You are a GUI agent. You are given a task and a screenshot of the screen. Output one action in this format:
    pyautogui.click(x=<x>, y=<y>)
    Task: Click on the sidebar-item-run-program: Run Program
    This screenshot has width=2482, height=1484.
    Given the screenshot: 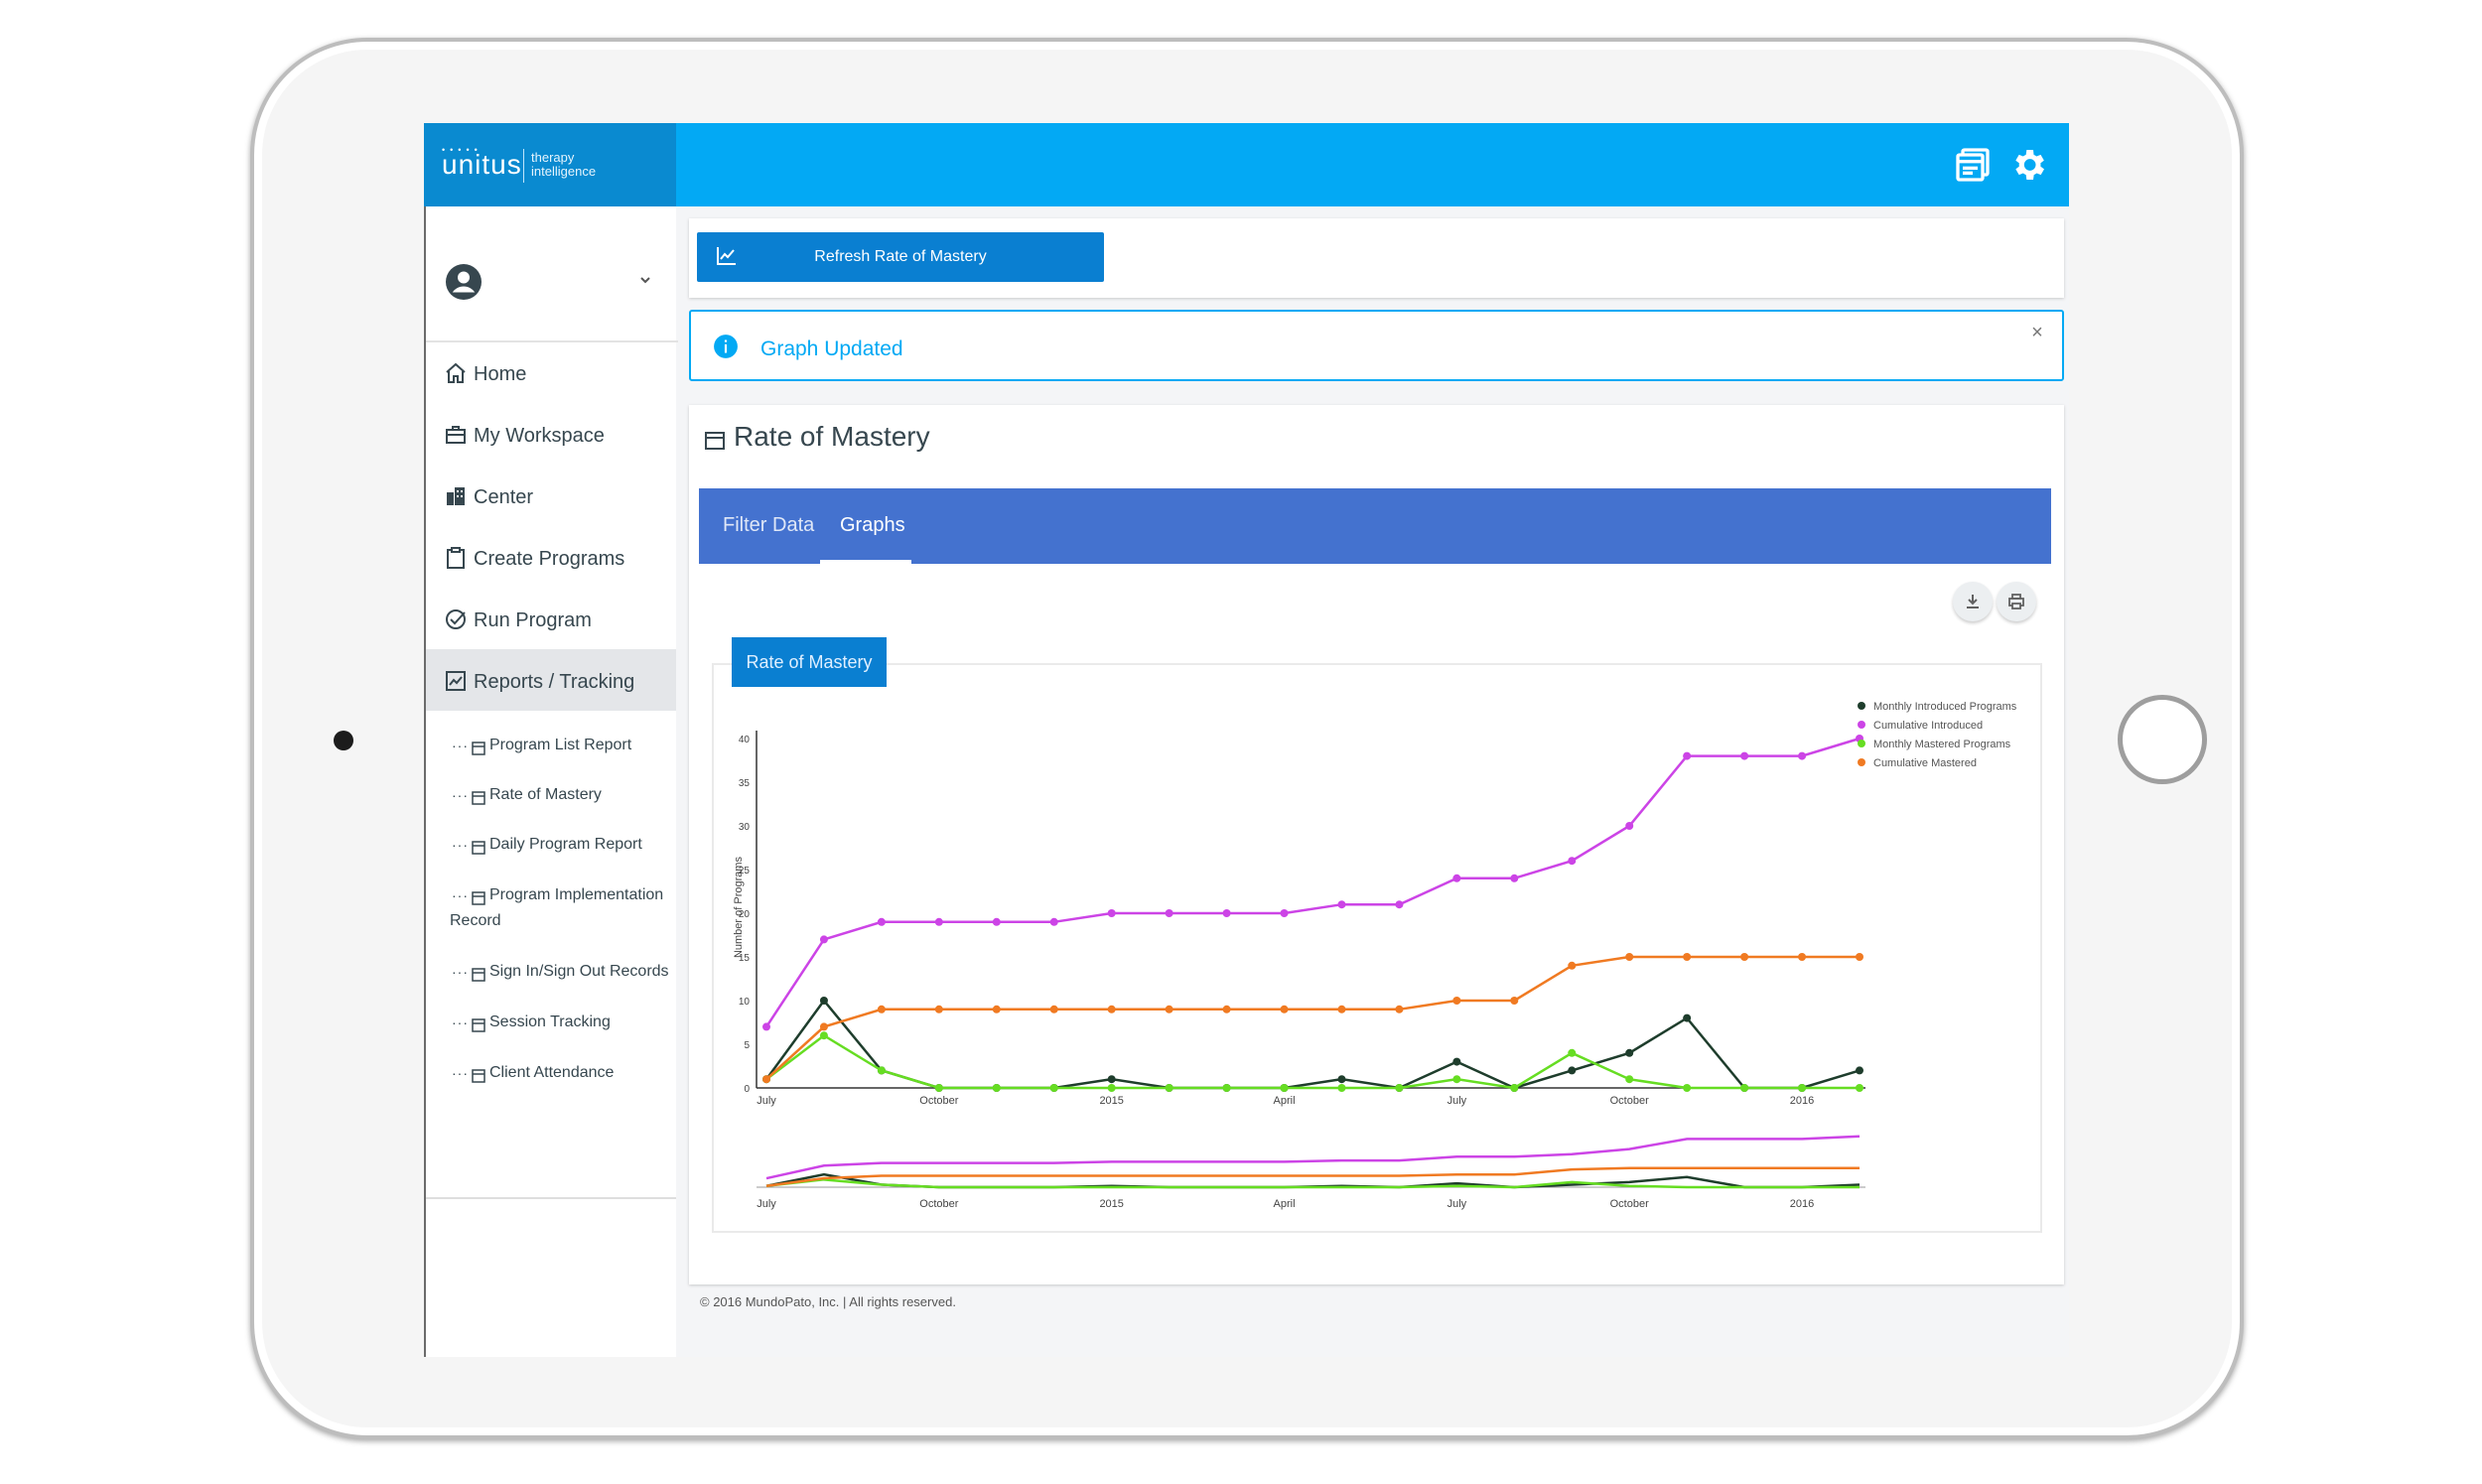 What is the action you would take?
    pyautogui.click(x=551, y=618)
    